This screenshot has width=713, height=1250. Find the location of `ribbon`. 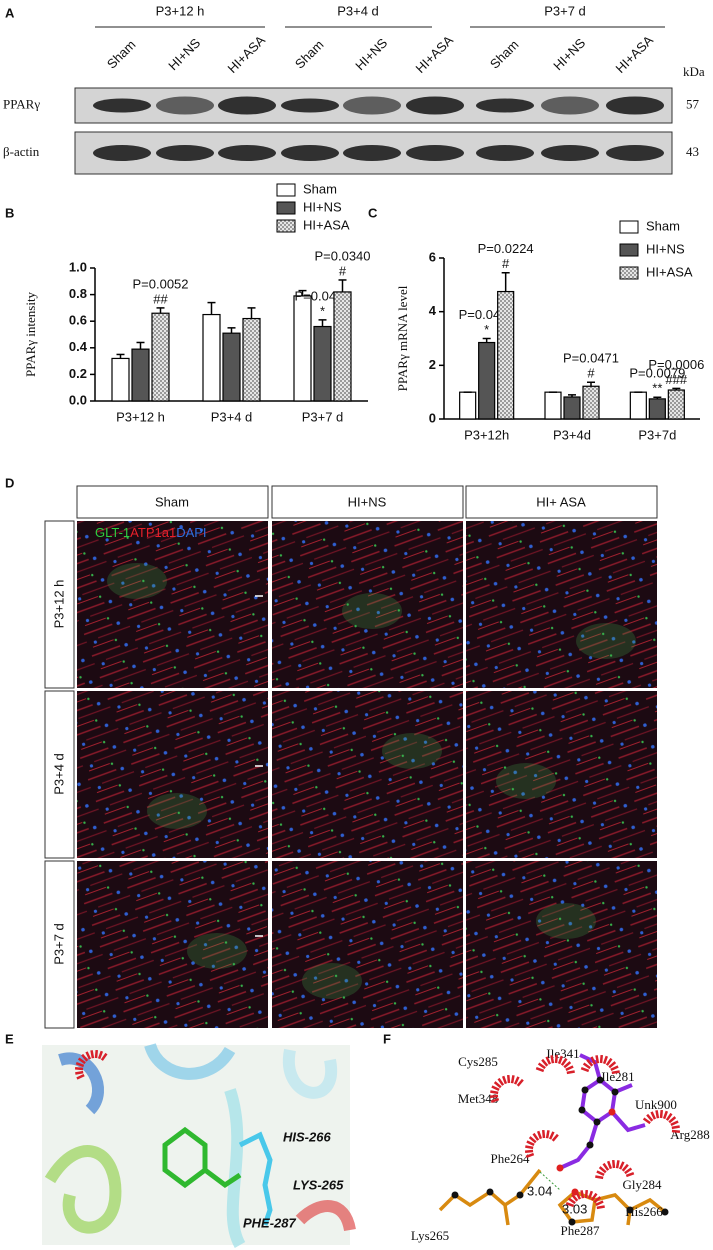

ribbon is located at coordinates (235, 1168).